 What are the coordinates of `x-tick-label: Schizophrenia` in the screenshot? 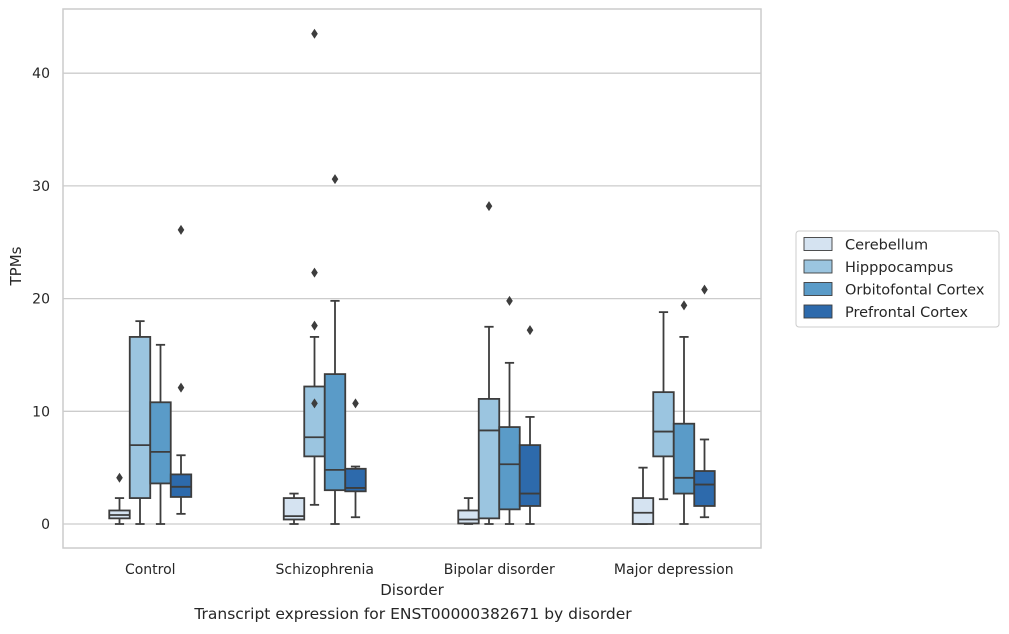 It's located at (325, 570).